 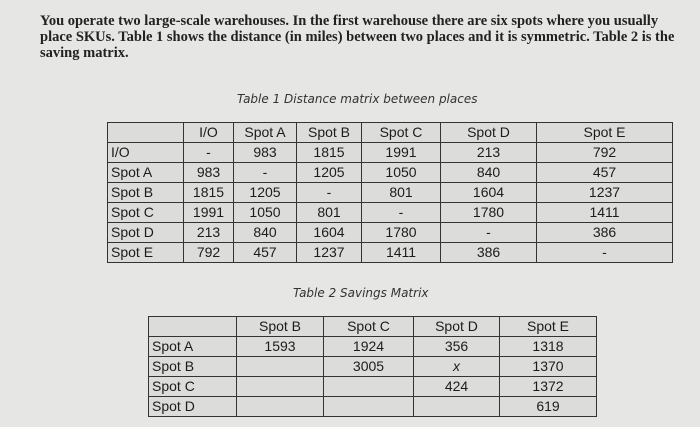 I want to click on table-row: Spot C 424 1372, so click(x=372, y=386).